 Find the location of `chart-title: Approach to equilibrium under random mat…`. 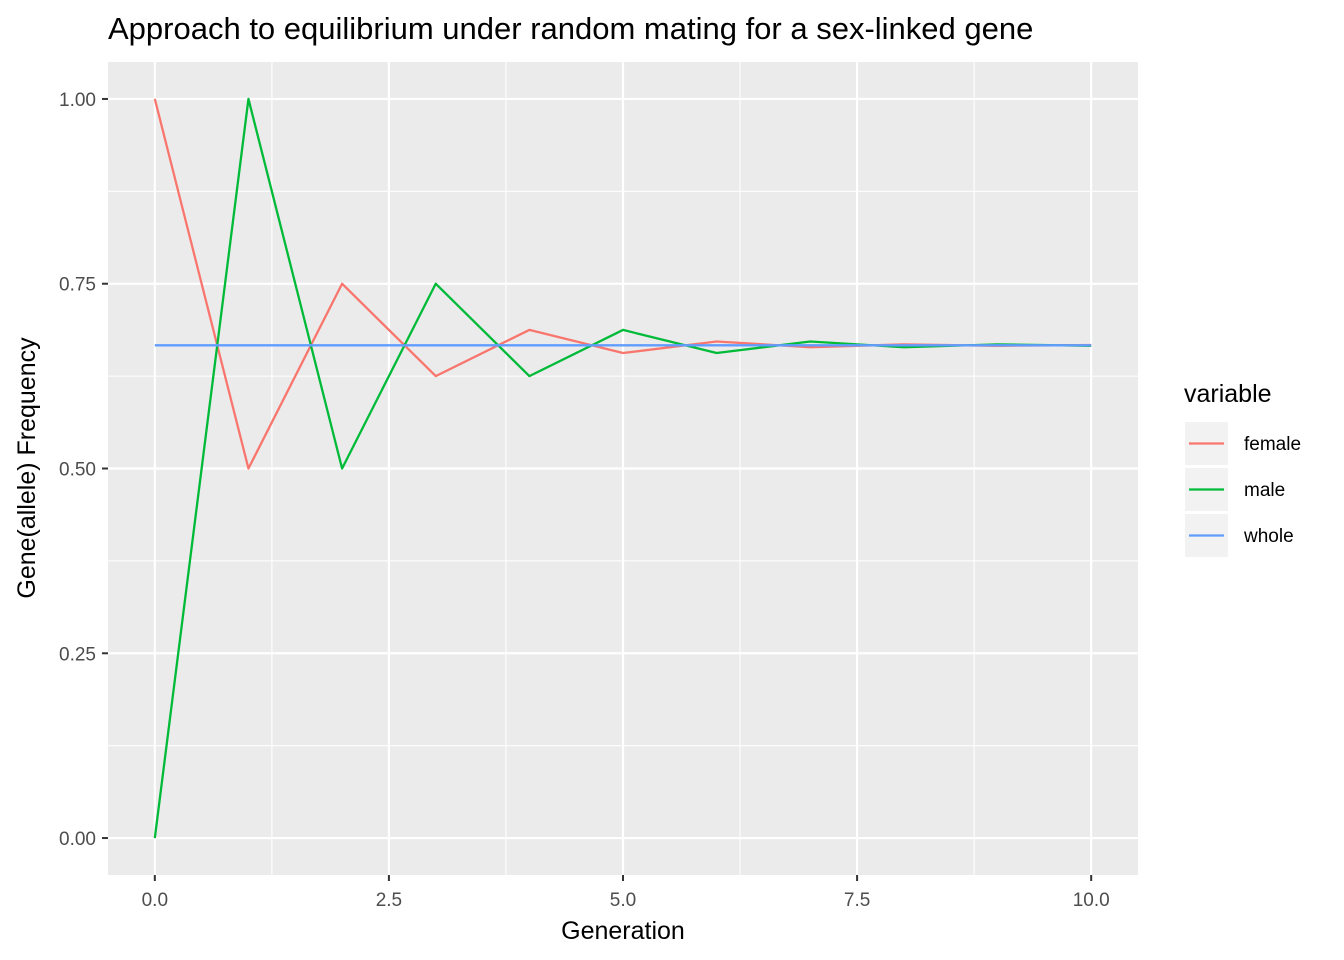

chart-title: Approach to equilibrium under random mat… is located at coordinates (570, 28).